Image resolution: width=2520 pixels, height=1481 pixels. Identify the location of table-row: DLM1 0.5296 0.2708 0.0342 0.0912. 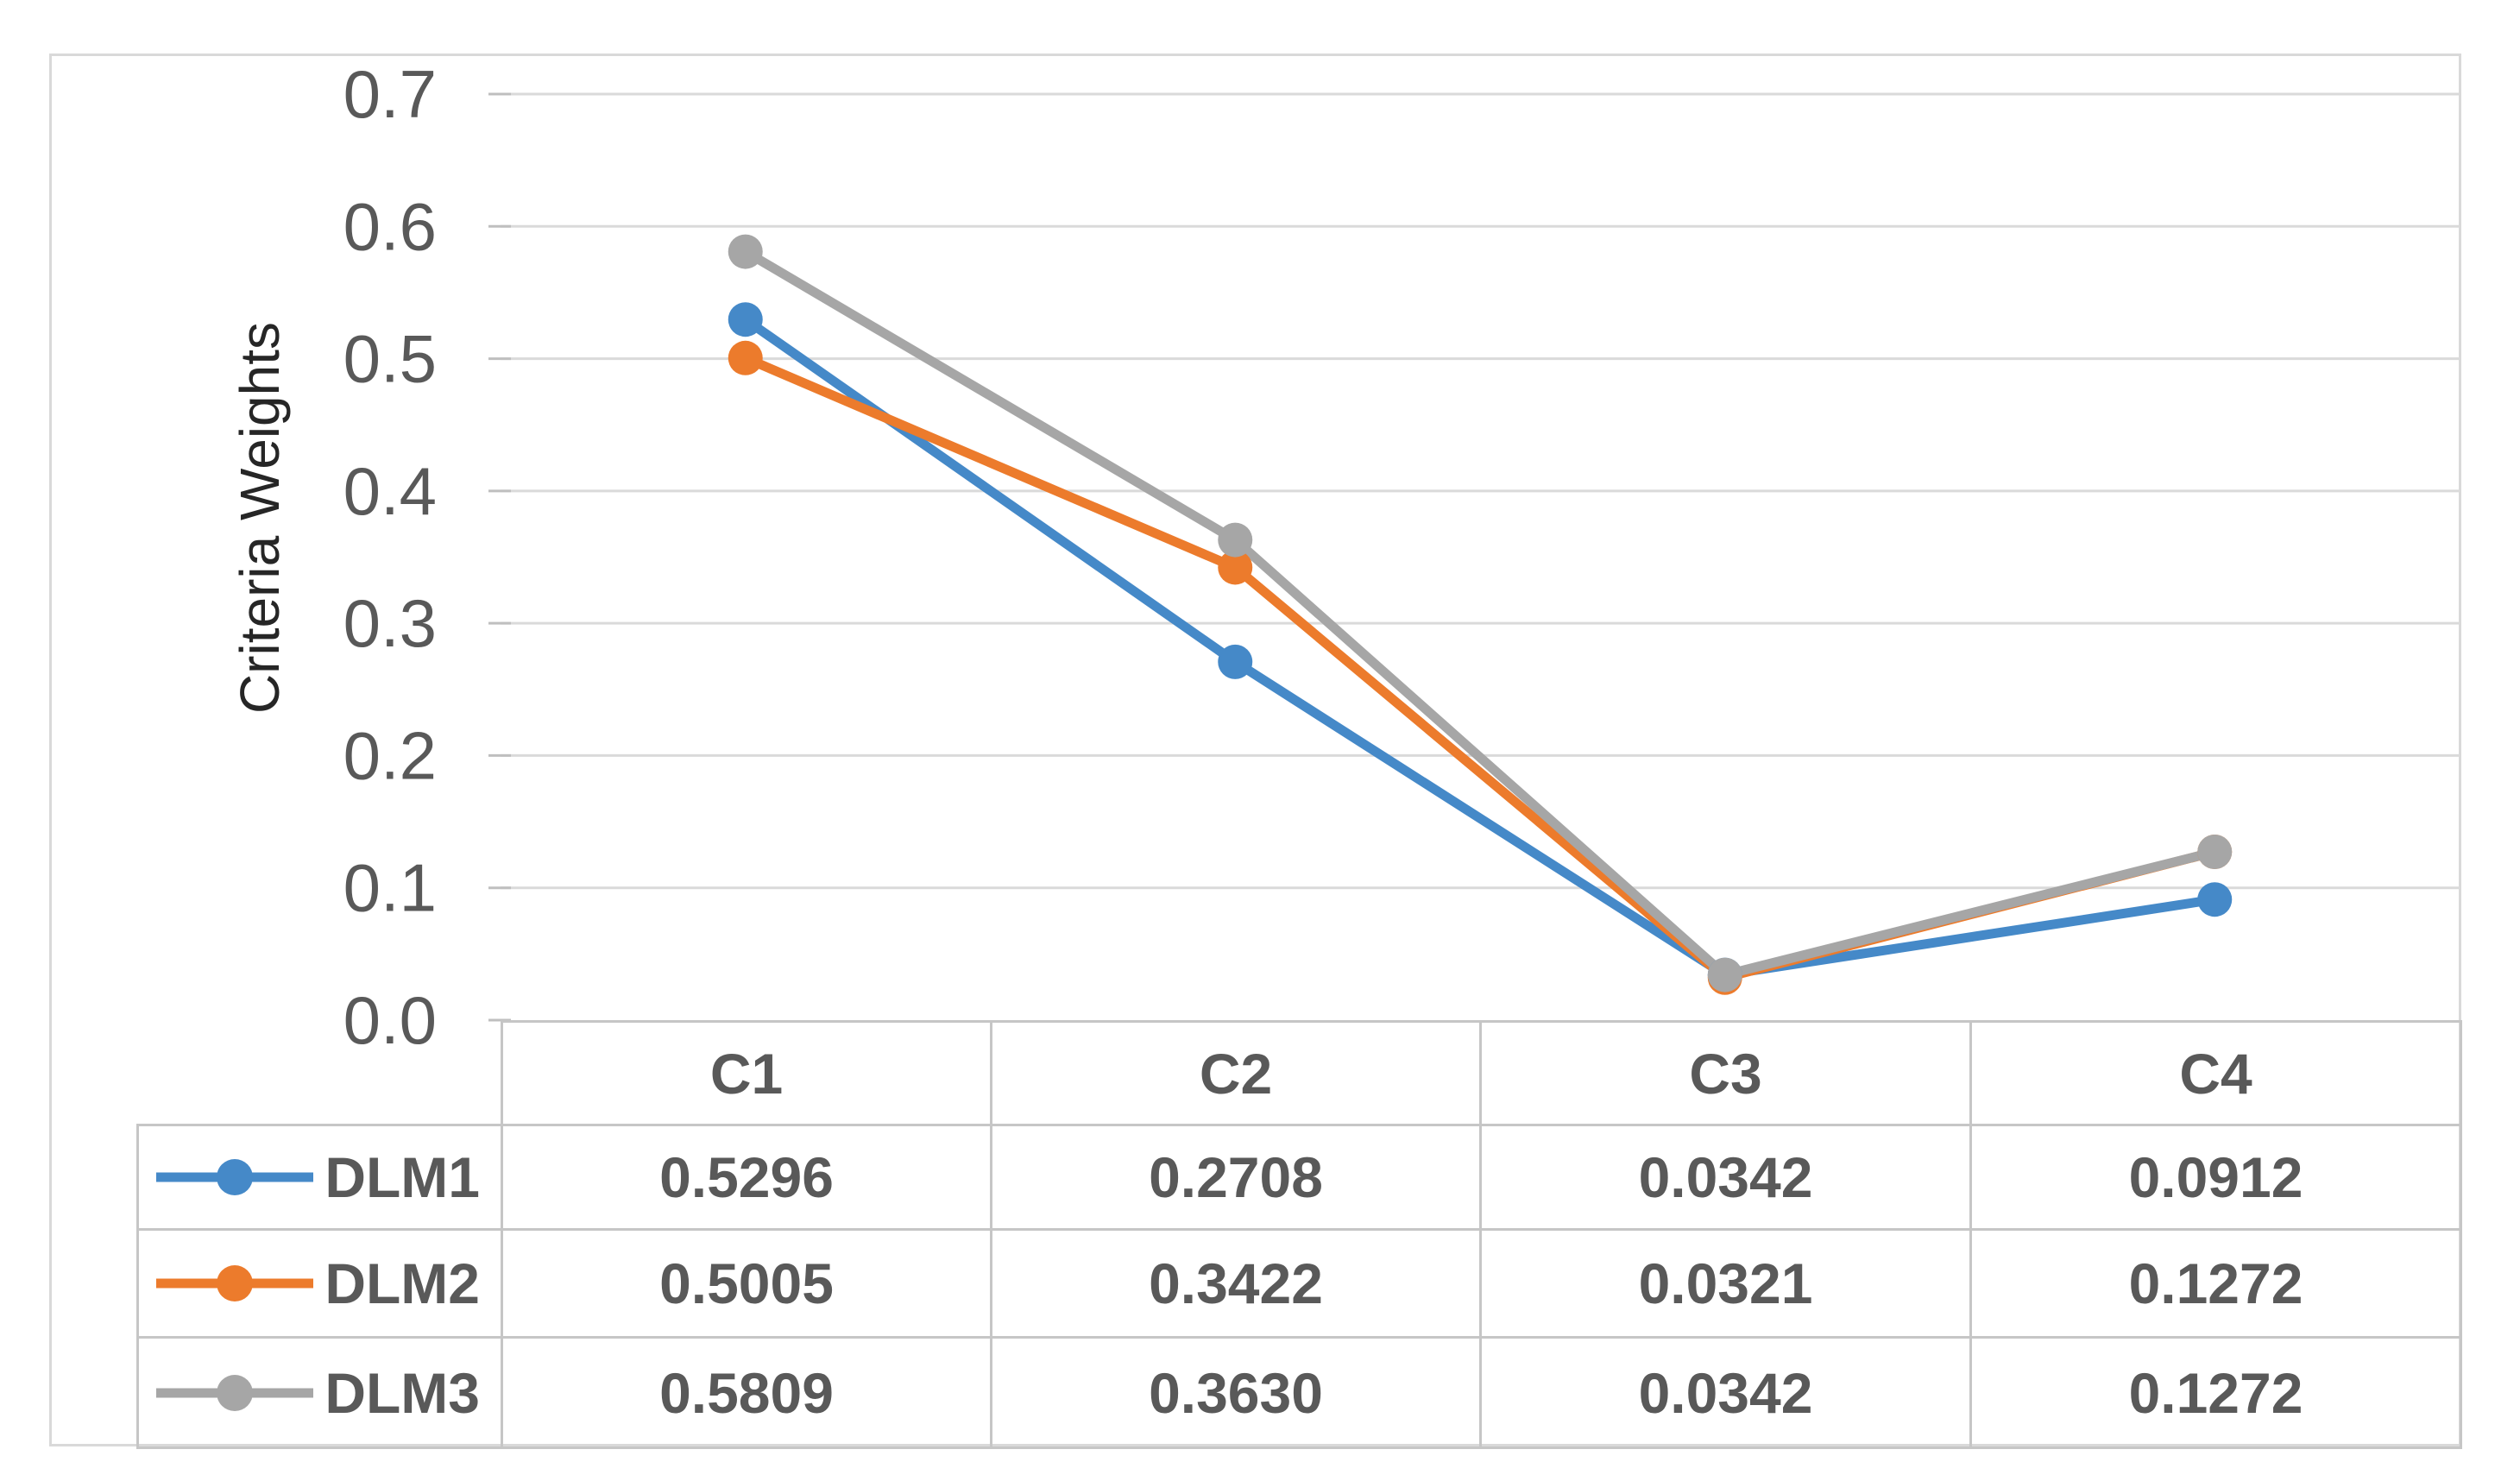
(1299, 1177).